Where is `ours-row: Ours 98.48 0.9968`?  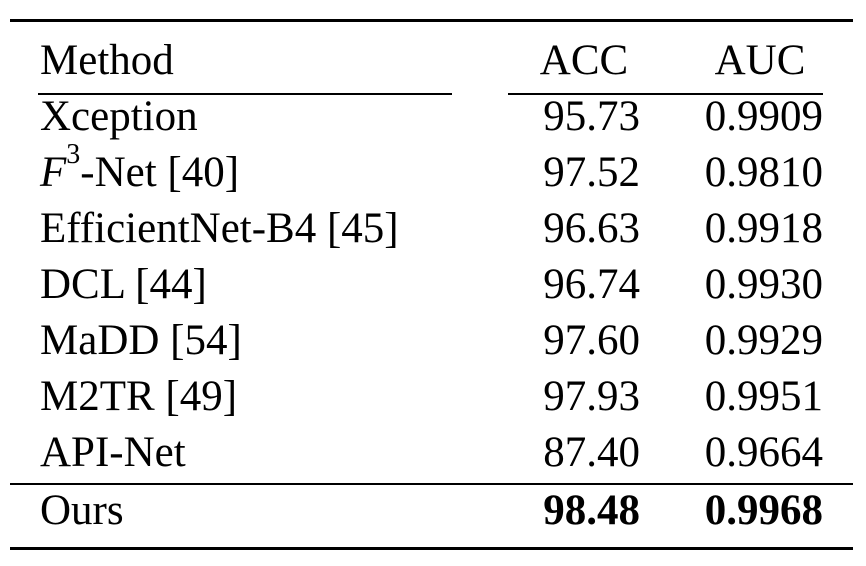
ours-row: Ours 98.48 0.9968 is located at coordinates (433, 511).